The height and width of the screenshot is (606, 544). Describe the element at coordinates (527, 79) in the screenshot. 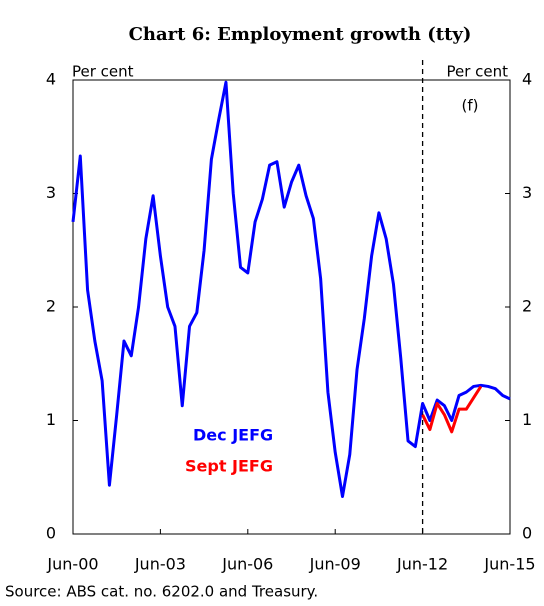

I see `y2-tick-label: 4` at that location.